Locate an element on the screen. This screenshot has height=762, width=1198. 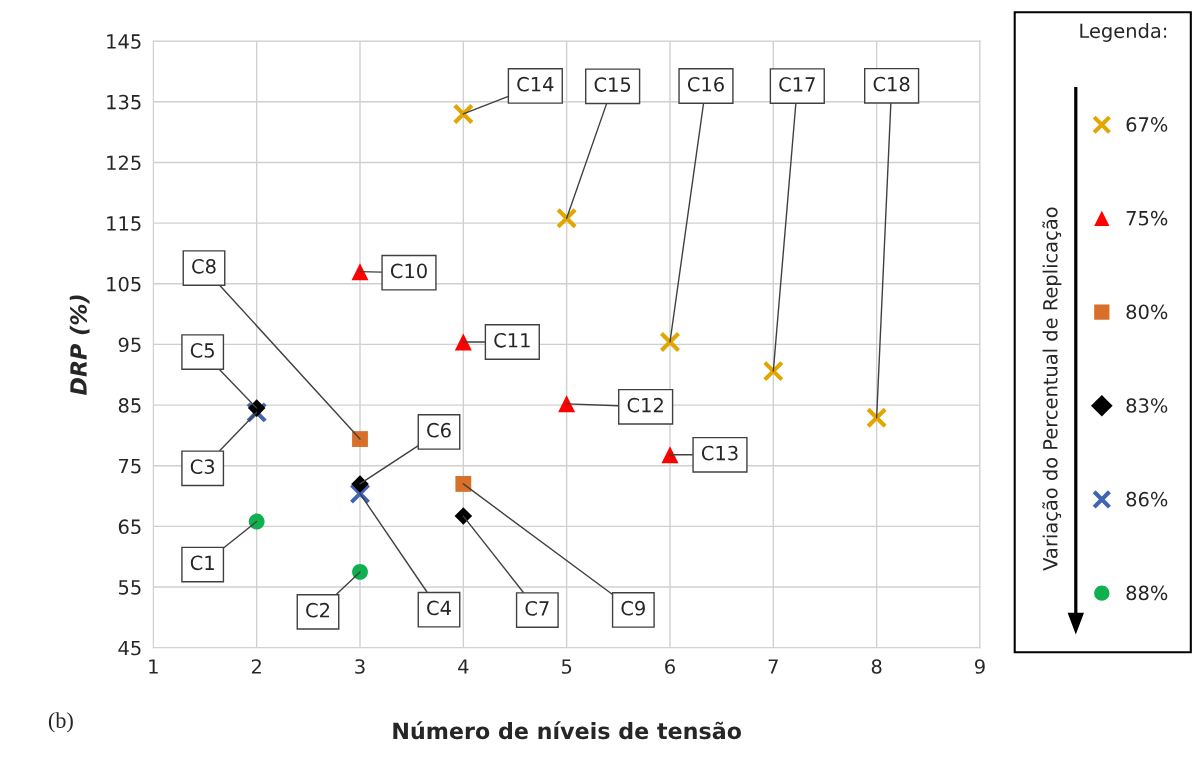
y-tick-label: 55 is located at coordinates (129, 587).